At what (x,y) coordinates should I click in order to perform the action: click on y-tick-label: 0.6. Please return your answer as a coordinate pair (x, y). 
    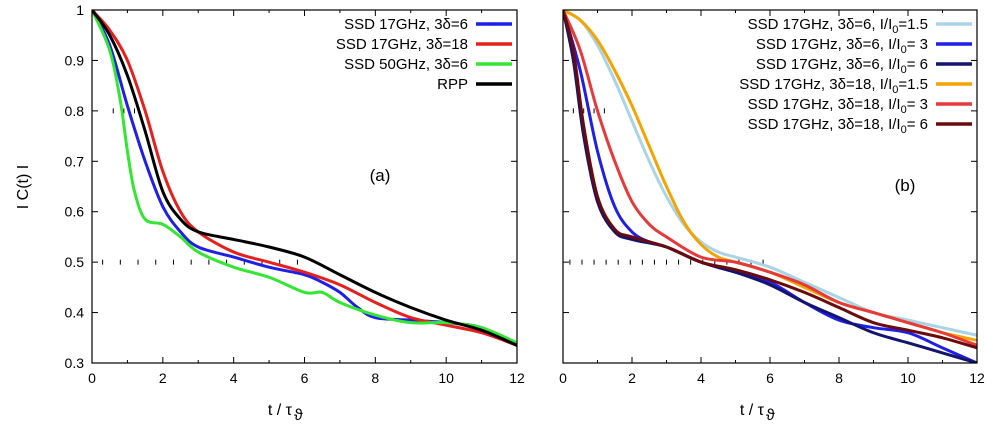
    Looking at the image, I should click on (75, 212).